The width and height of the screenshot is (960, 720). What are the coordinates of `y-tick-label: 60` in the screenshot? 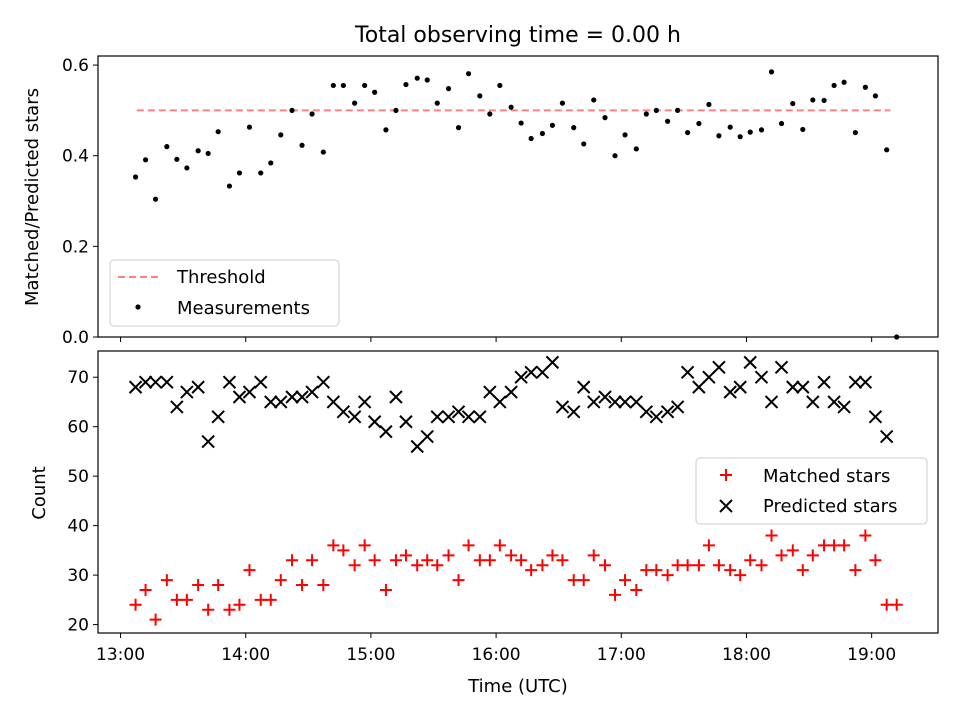 It's located at (78, 428).